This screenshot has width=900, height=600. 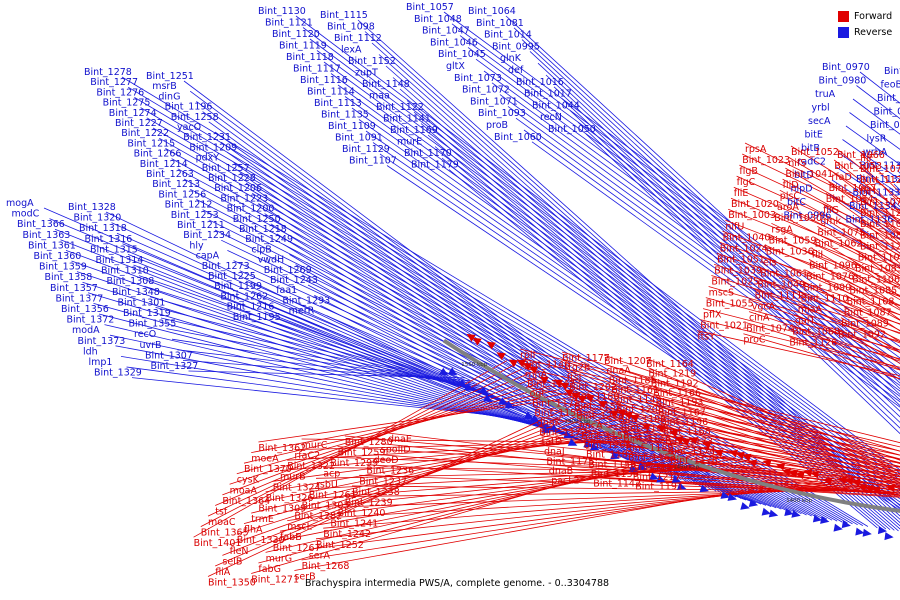 I want to click on gene-label: Bint_1253, so click(x=195, y=215).